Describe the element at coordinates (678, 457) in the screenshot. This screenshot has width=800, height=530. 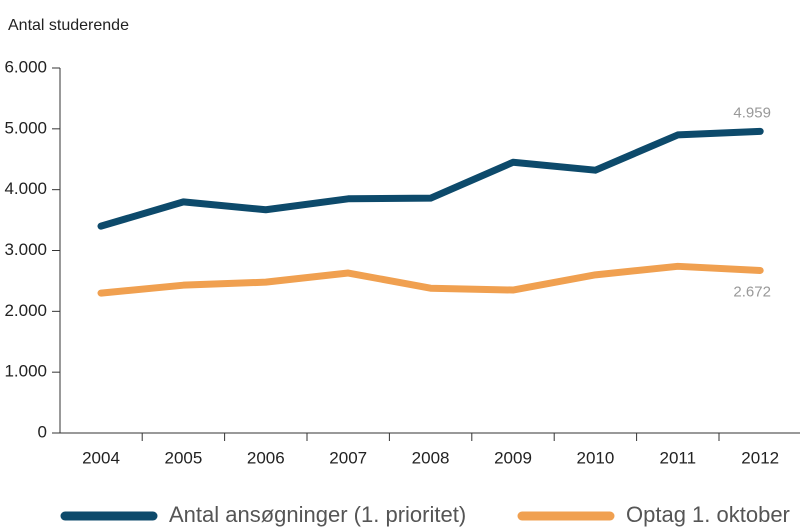
I see `x-tick-label: 2011` at that location.